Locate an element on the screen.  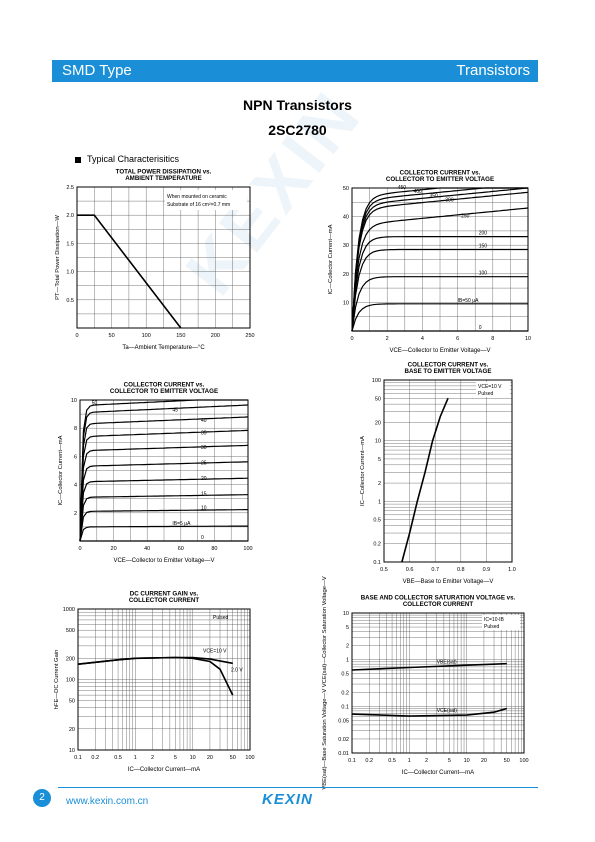
x-axis-label: VBE—Base to Emitter Voltage—V is located at coordinates (448, 582).